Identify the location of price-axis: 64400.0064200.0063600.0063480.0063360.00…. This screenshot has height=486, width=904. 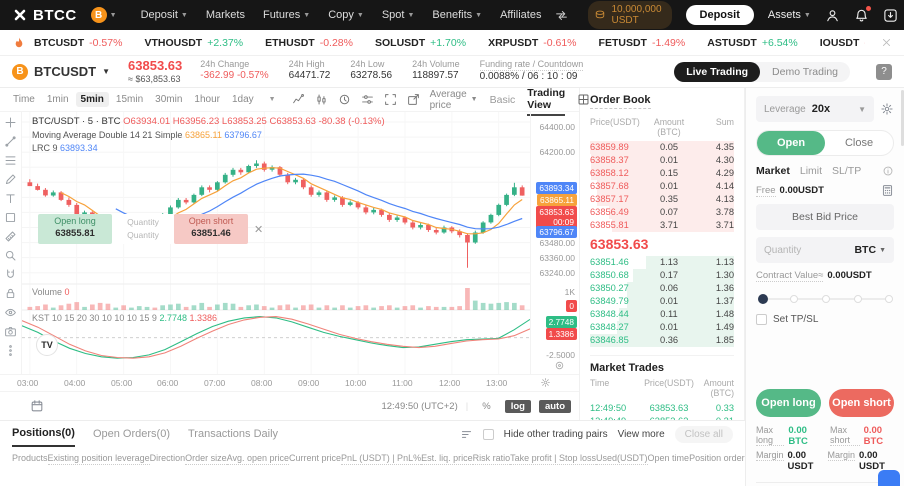
(554, 243).